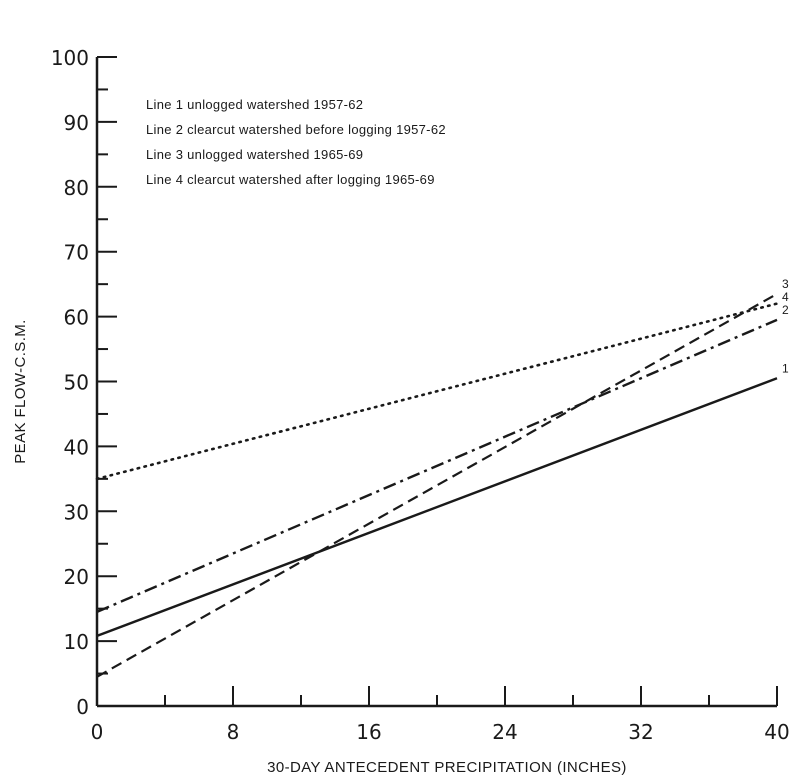 This screenshot has width=793, height=780. What do you see at coordinates (76, 577) in the screenshot?
I see `y-tick-label: 20` at bounding box center [76, 577].